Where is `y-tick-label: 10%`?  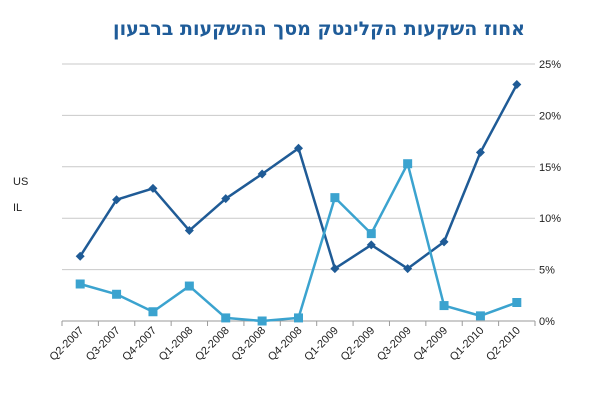
y-tick-label: 10% is located at coordinates (550, 219).